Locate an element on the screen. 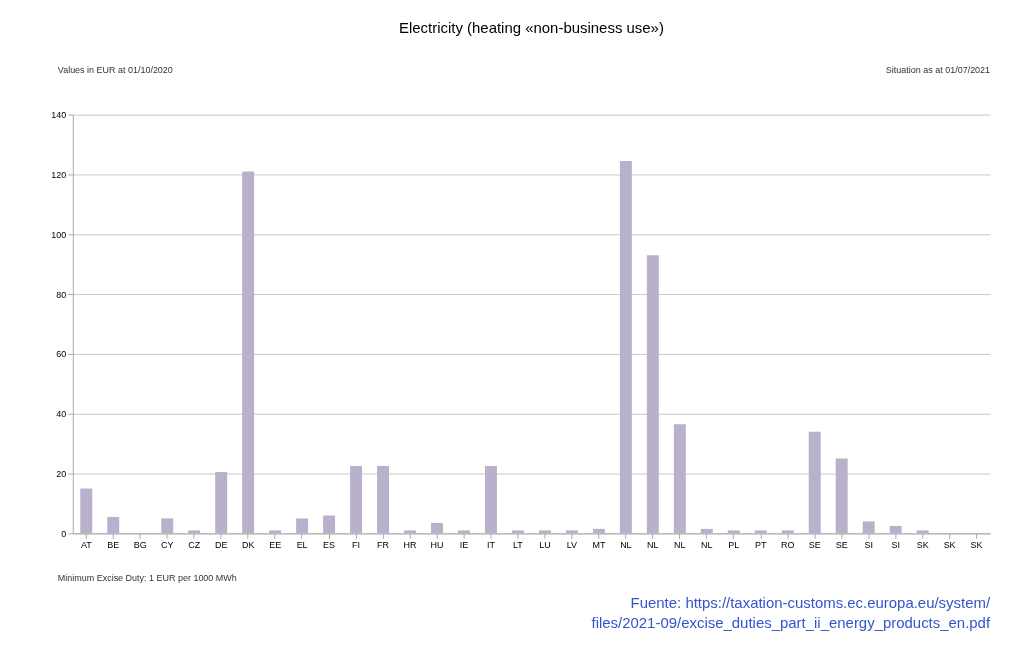  x-tick-label: LT is located at coordinates (518, 544).